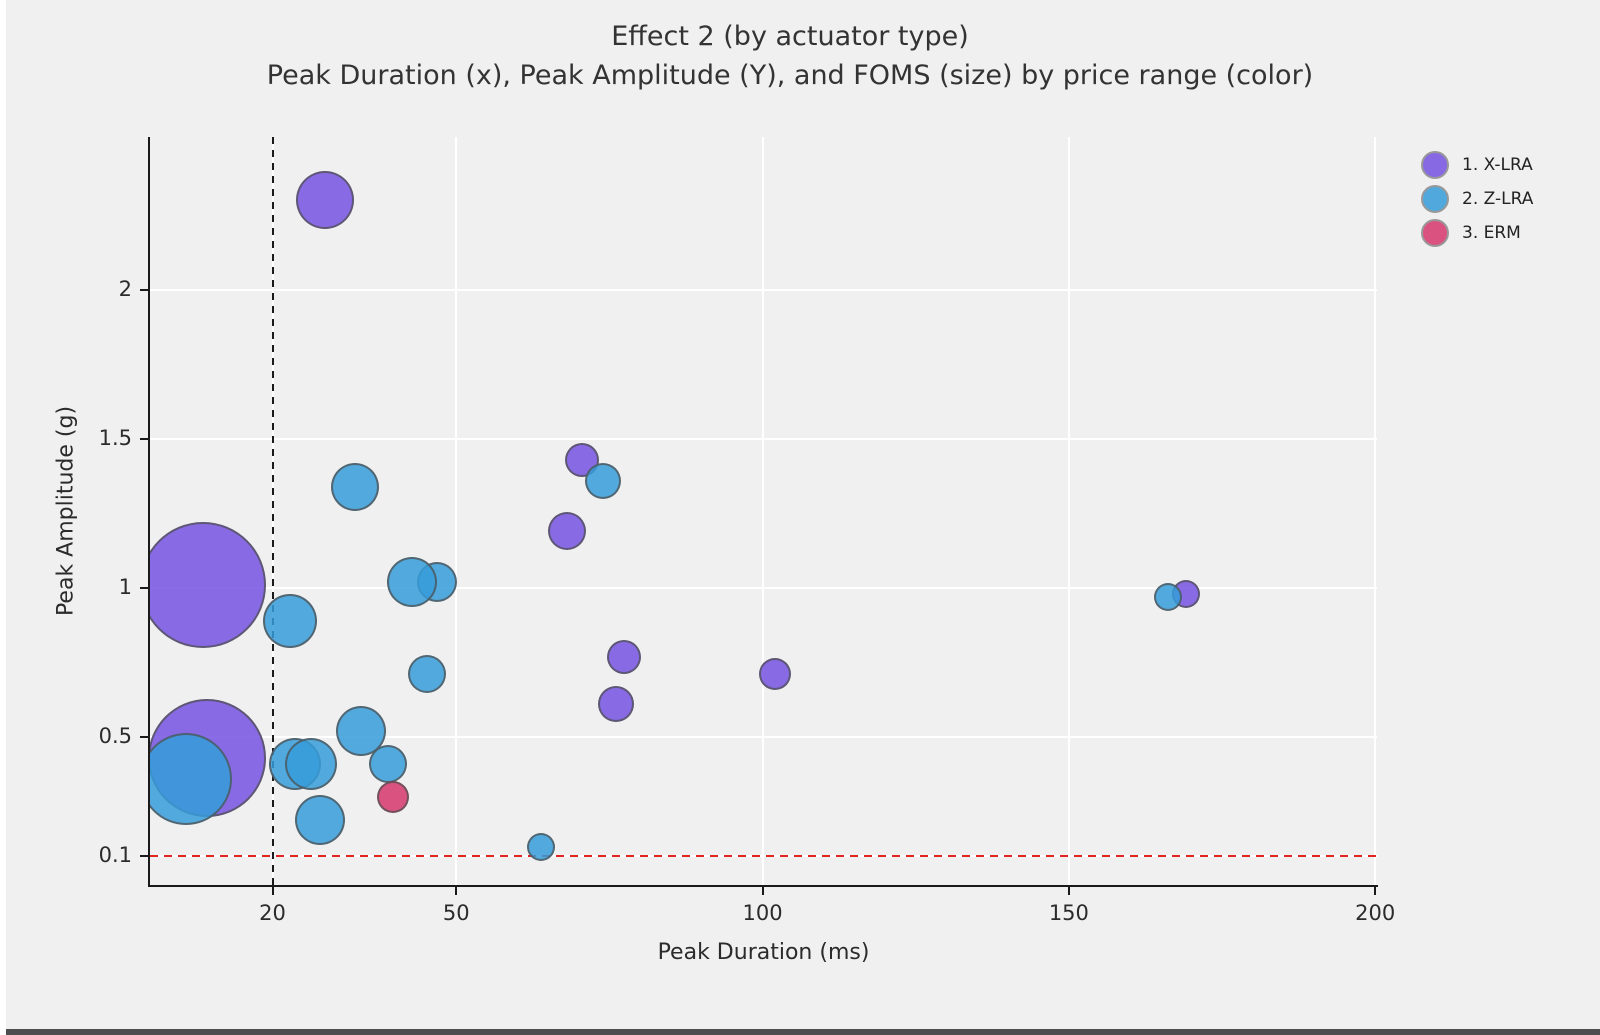 The width and height of the screenshot is (1600, 1035). I want to click on x-tick-label: 50, so click(456, 913).